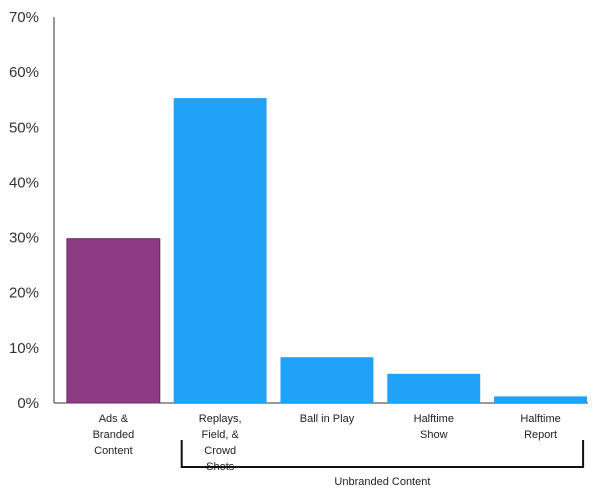 Image resolution: width=600 pixels, height=498 pixels. Describe the element at coordinates (114, 419) in the screenshot. I see `x-tick-label-line: Ads &` at that location.